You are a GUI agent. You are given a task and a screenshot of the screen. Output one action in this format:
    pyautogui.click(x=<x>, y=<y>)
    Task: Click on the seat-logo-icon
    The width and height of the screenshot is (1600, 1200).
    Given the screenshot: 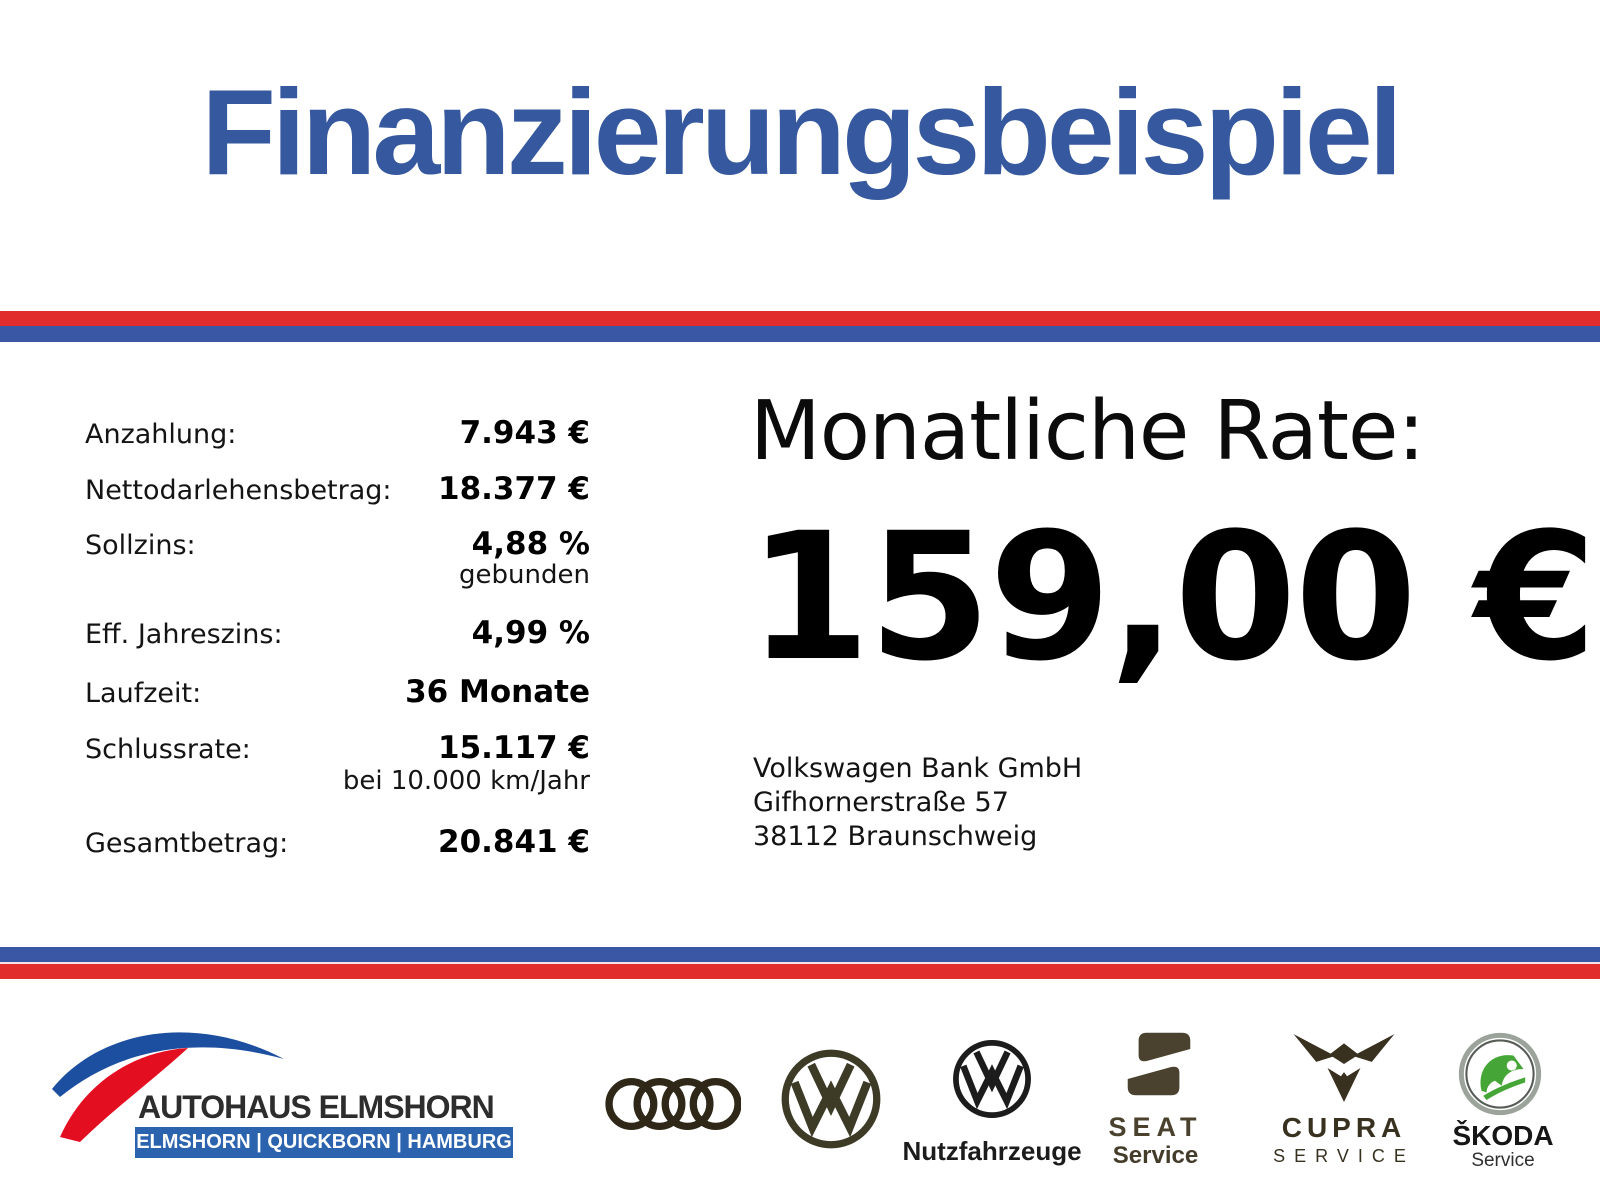 What is the action you would take?
    pyautogui.click(x=1159, y=1064)
    